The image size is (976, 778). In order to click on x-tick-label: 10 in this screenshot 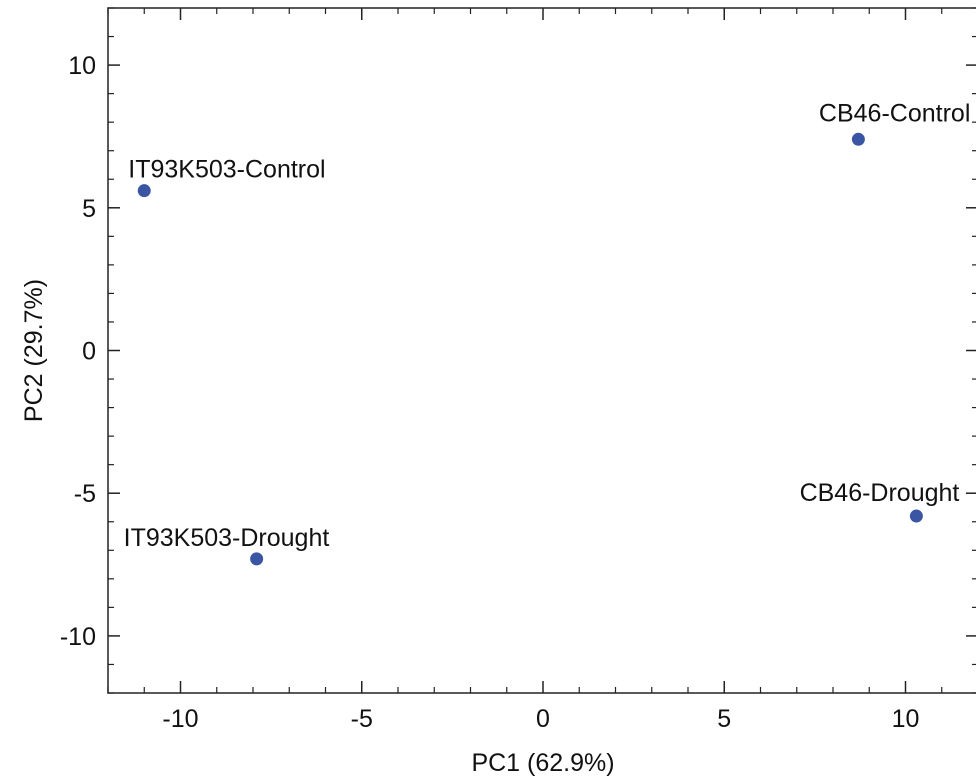, I will do `click(906, 719)`.